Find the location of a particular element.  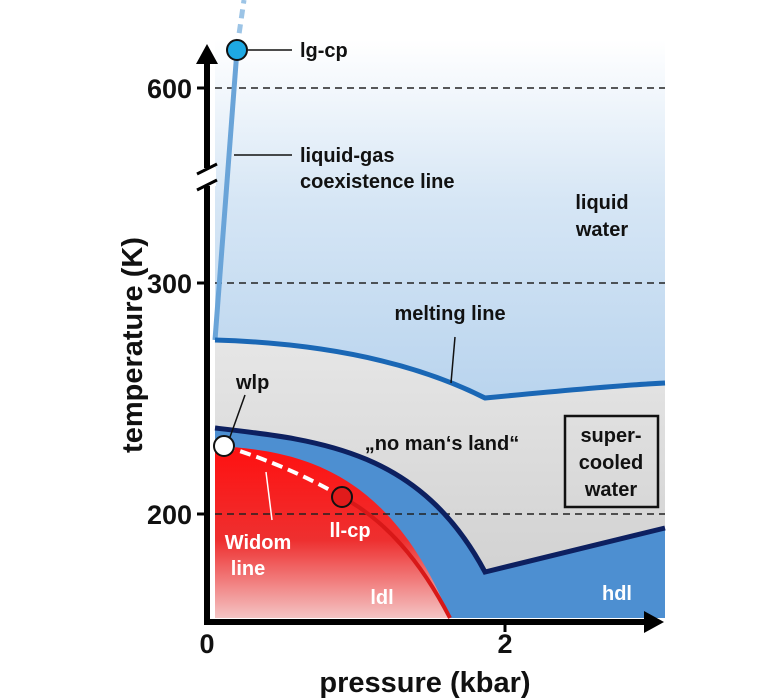

wlp-leader is located at coordinates (237, 416).